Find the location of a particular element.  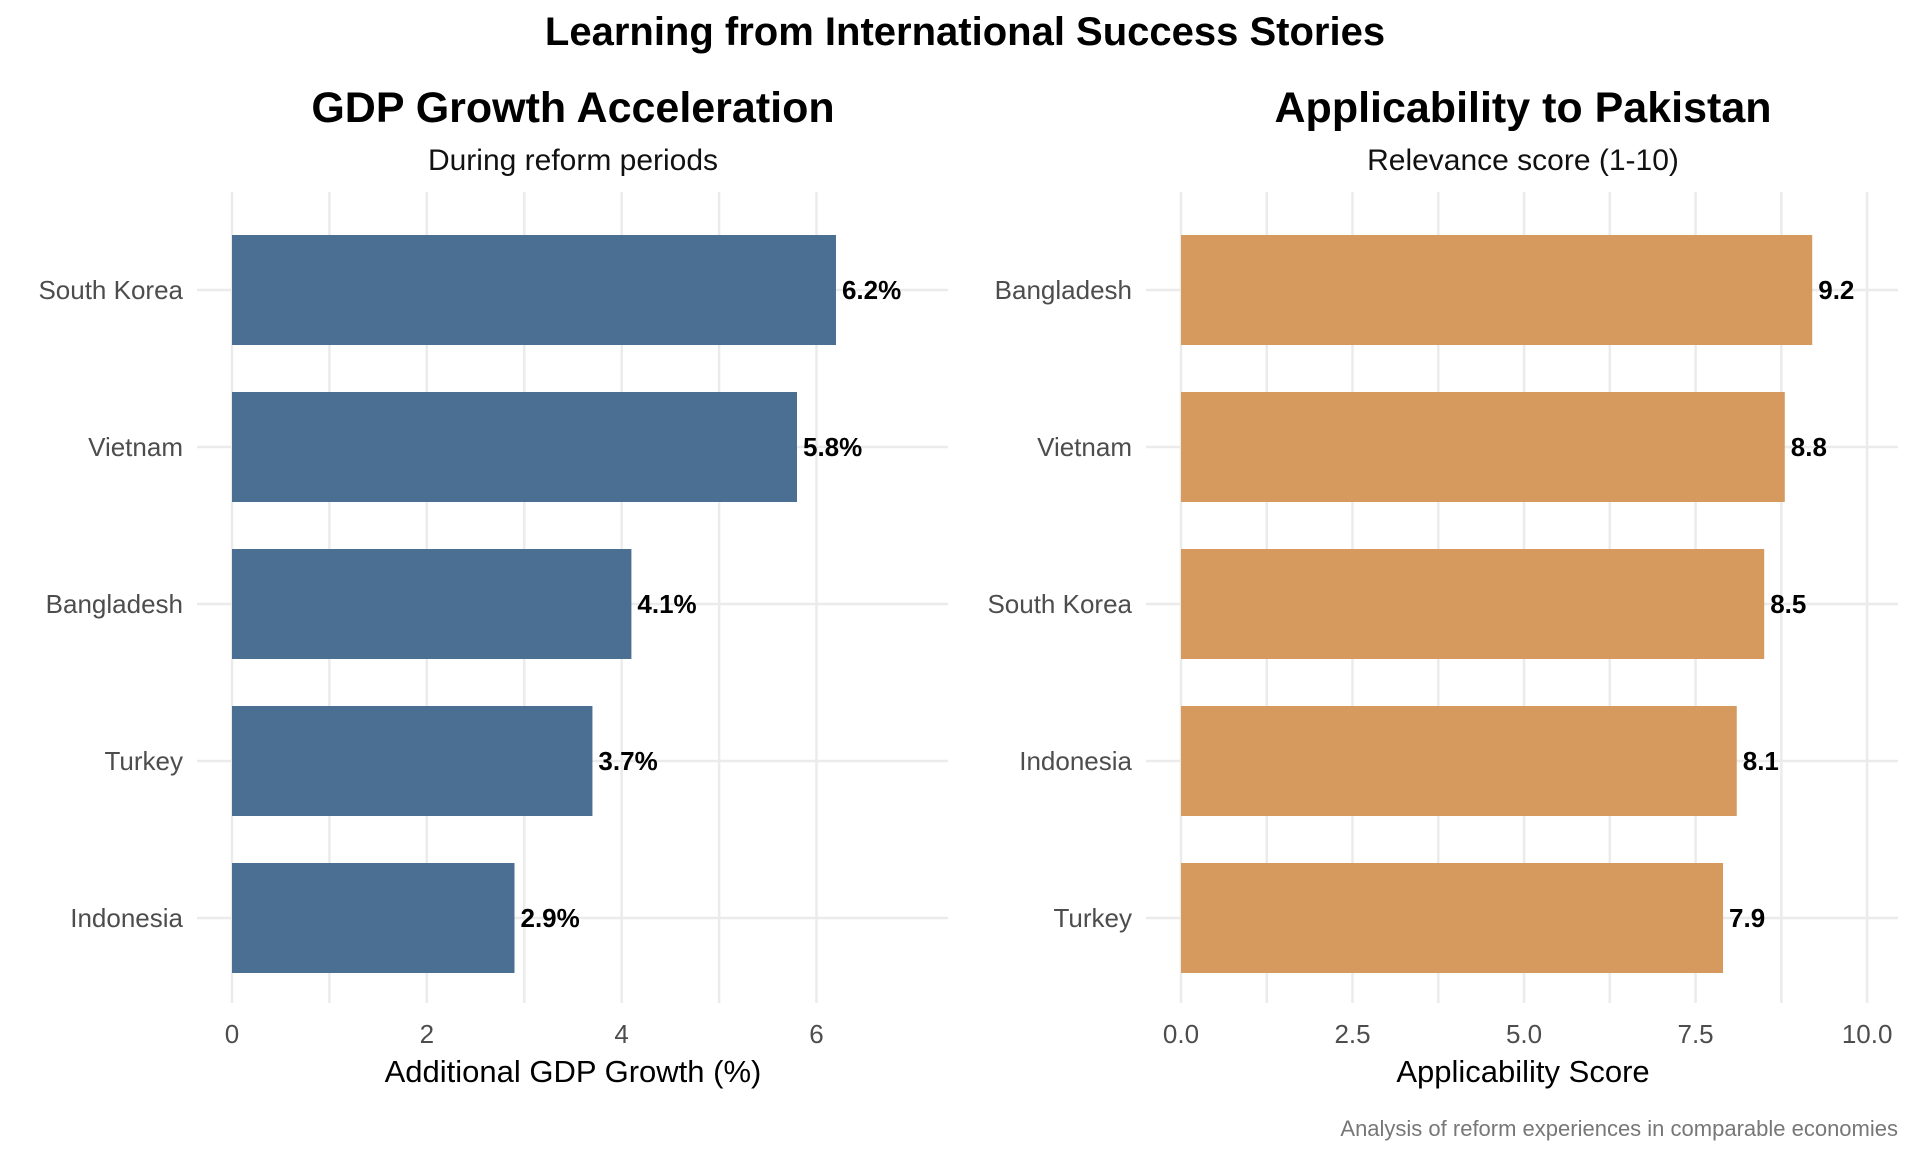

x-tick-label: 6 is located at coordinates (816, 1034).